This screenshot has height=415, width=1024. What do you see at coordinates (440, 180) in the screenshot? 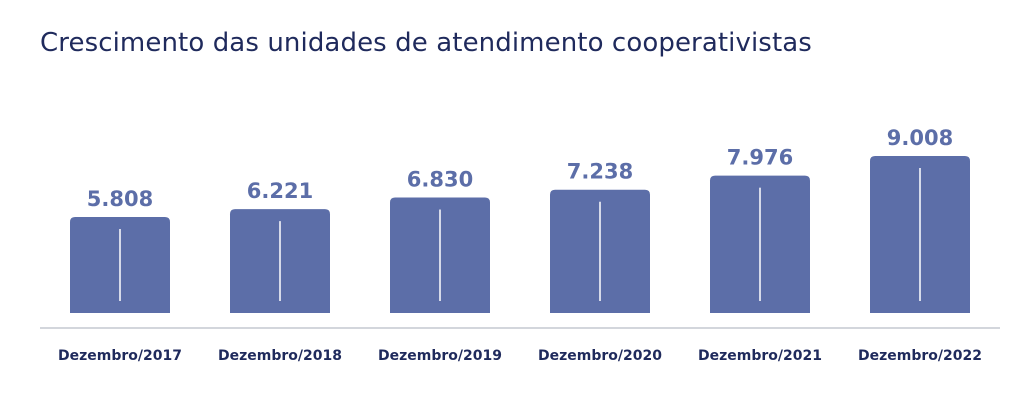
I see `value-label-3: 6.830` at bounding box center [440, 180].